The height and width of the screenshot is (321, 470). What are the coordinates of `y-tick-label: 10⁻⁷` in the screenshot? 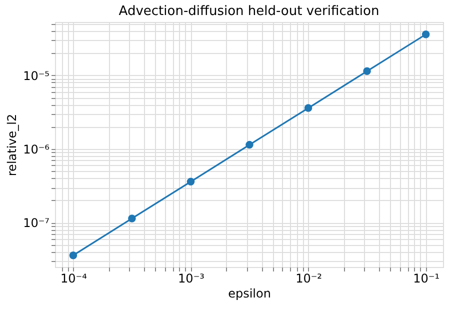 It's located at (36, 223).